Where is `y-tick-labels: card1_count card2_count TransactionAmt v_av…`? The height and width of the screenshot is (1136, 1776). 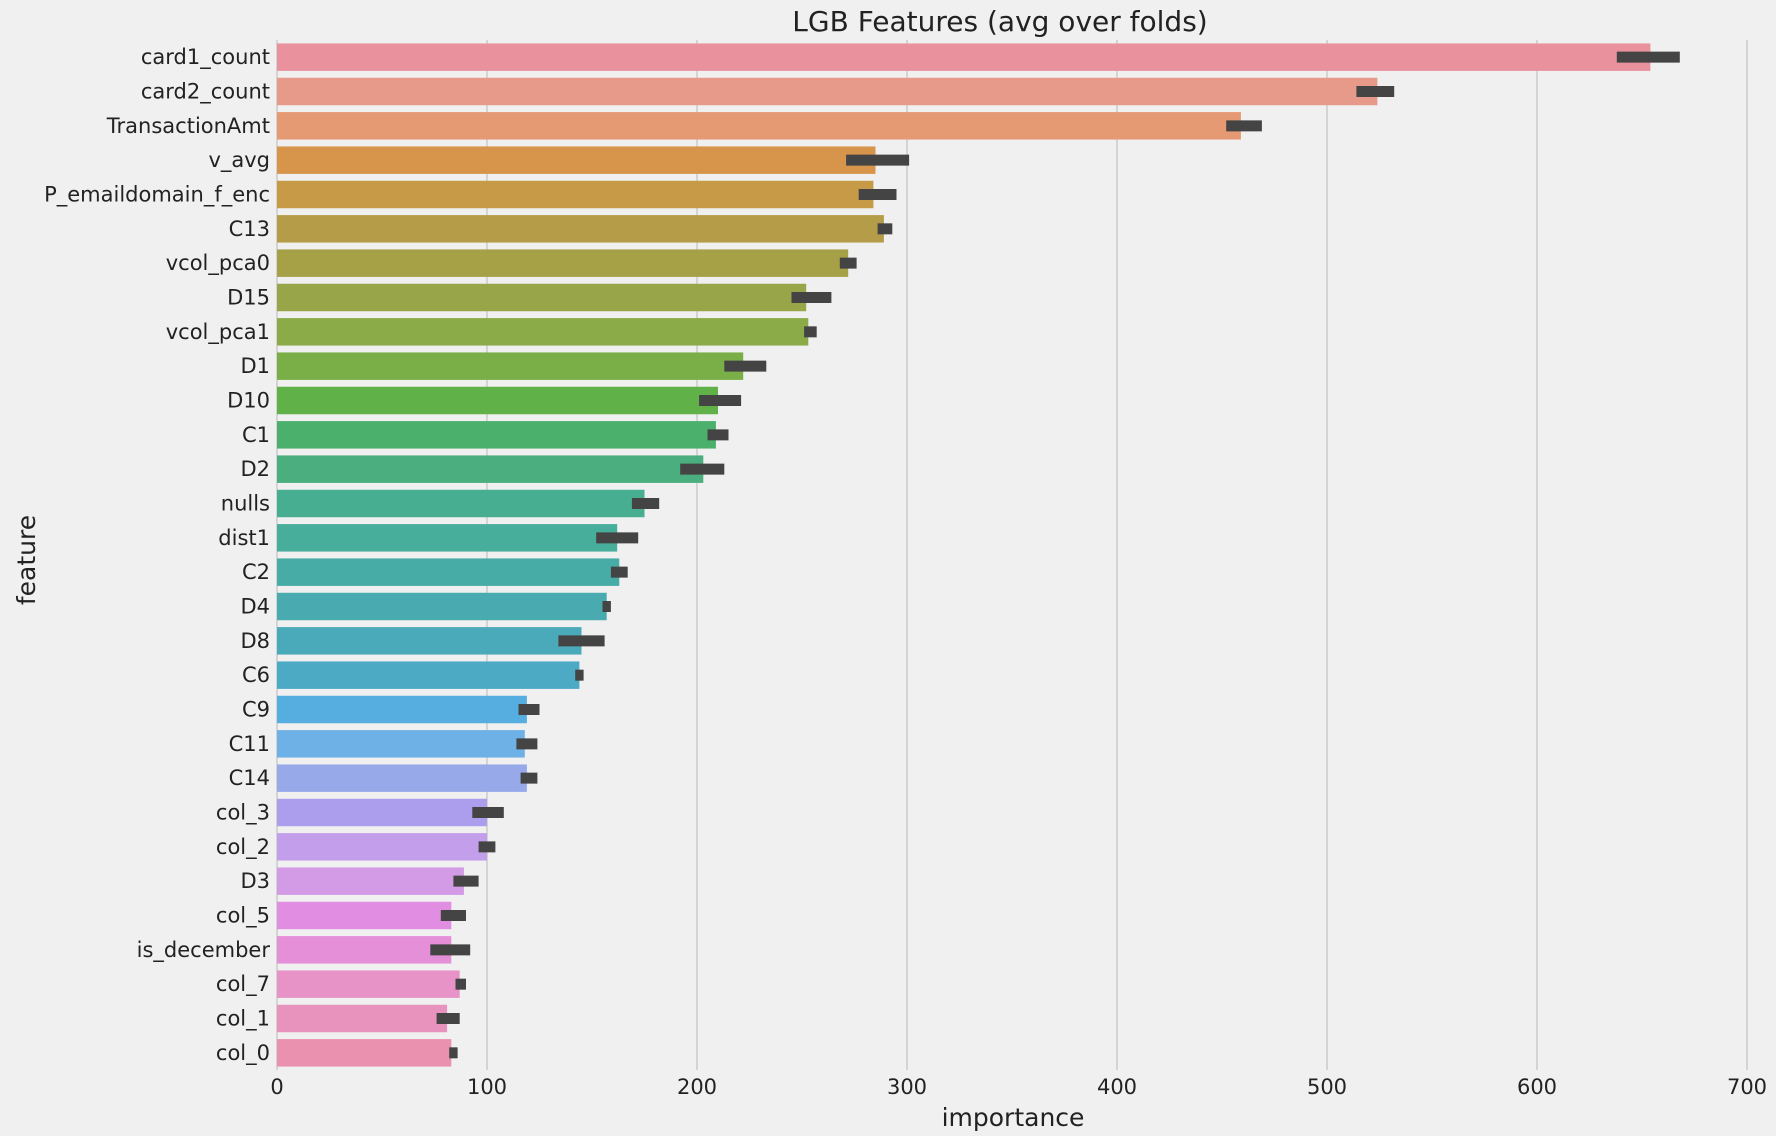
y-tick-labels: card1_count card2_count TransactionAmt v_av… is located at coordinates (157, 555).